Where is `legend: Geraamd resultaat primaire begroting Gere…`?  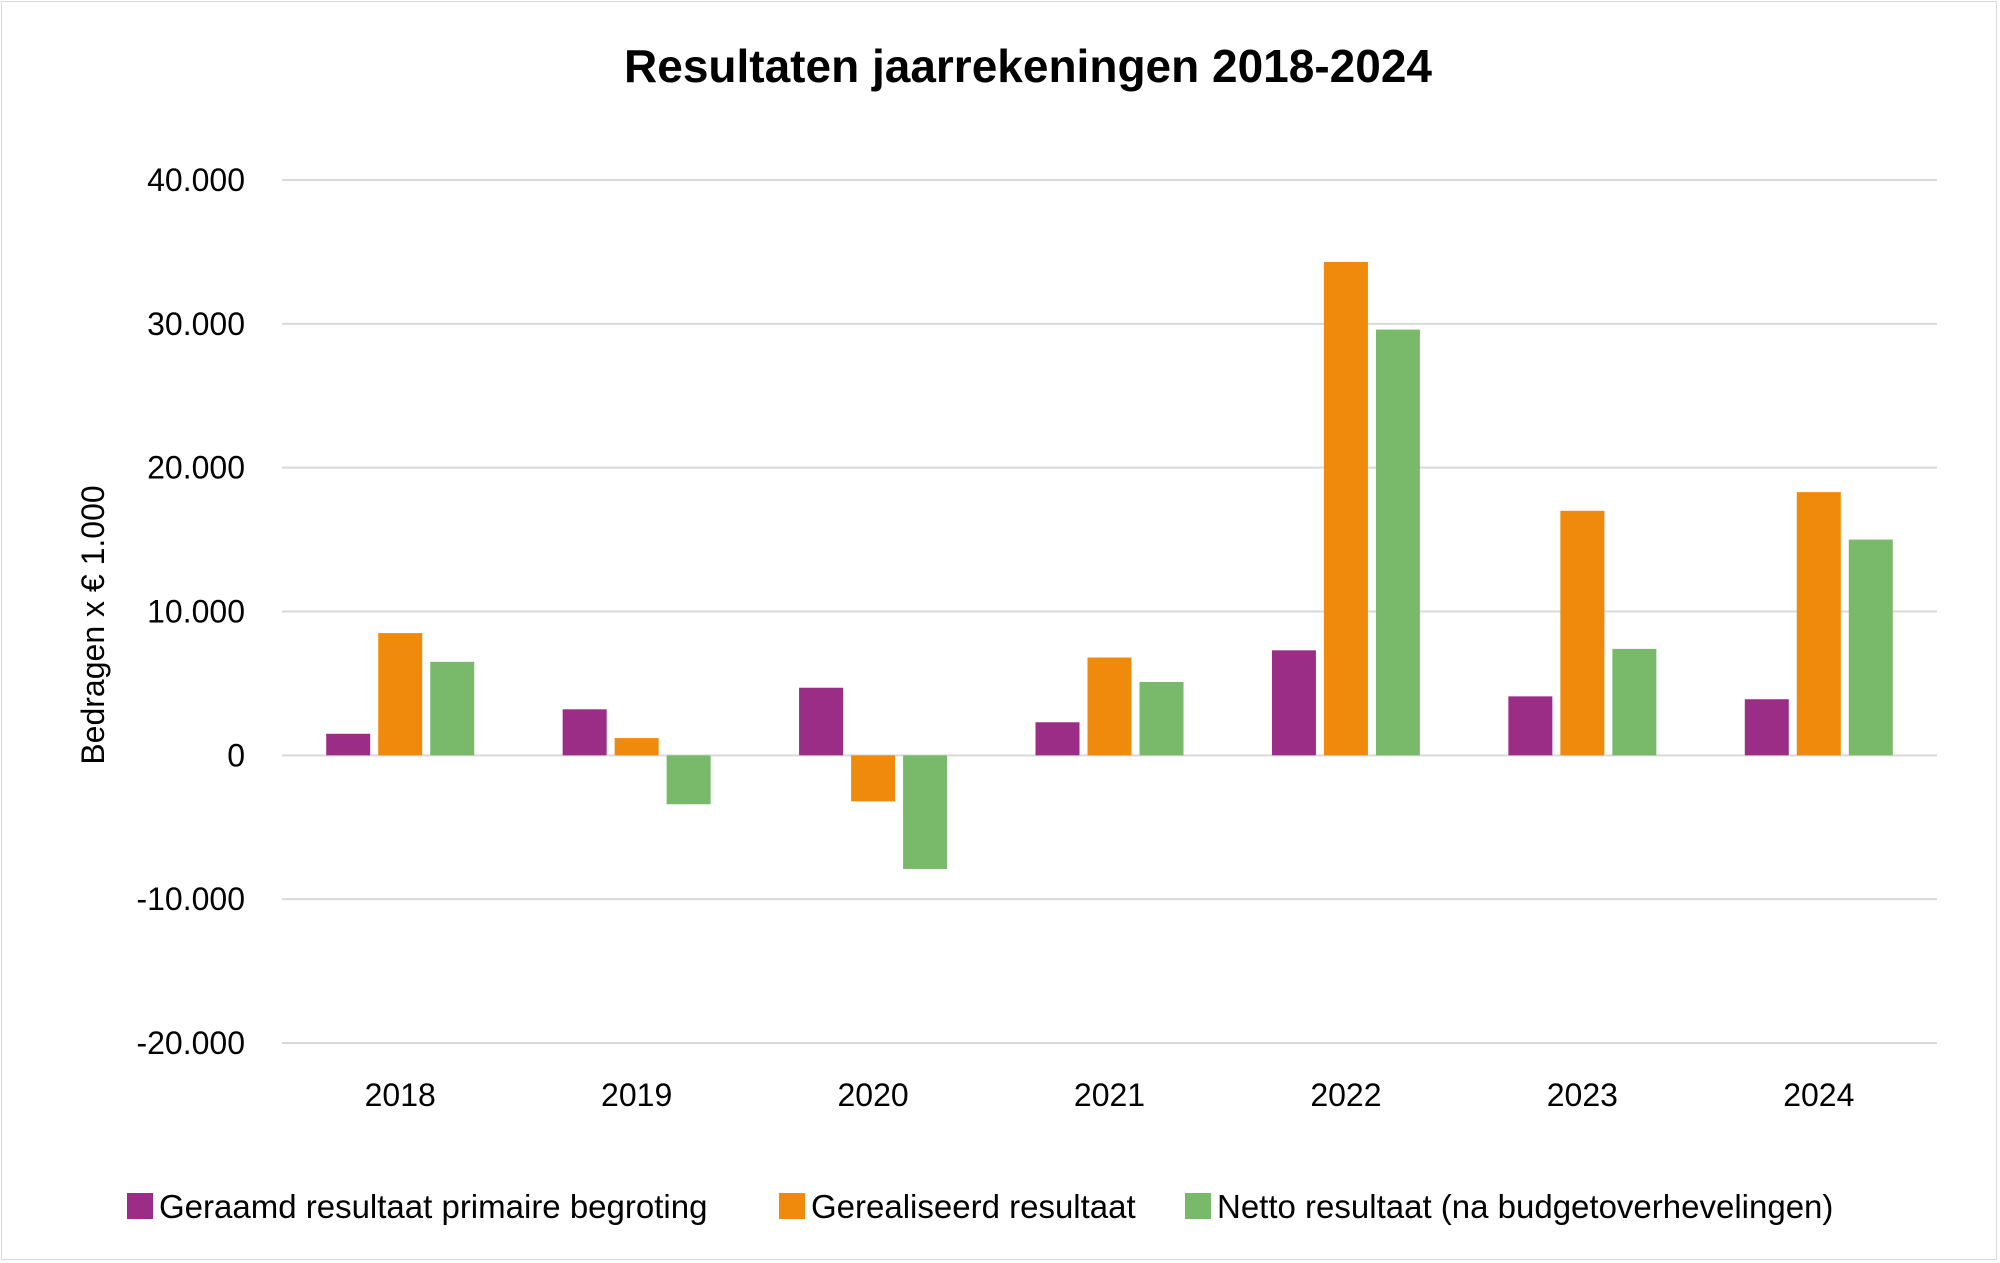
legend: Geraamd resultaat primaire begroting Gere… is located at coordinates (980, 1206).